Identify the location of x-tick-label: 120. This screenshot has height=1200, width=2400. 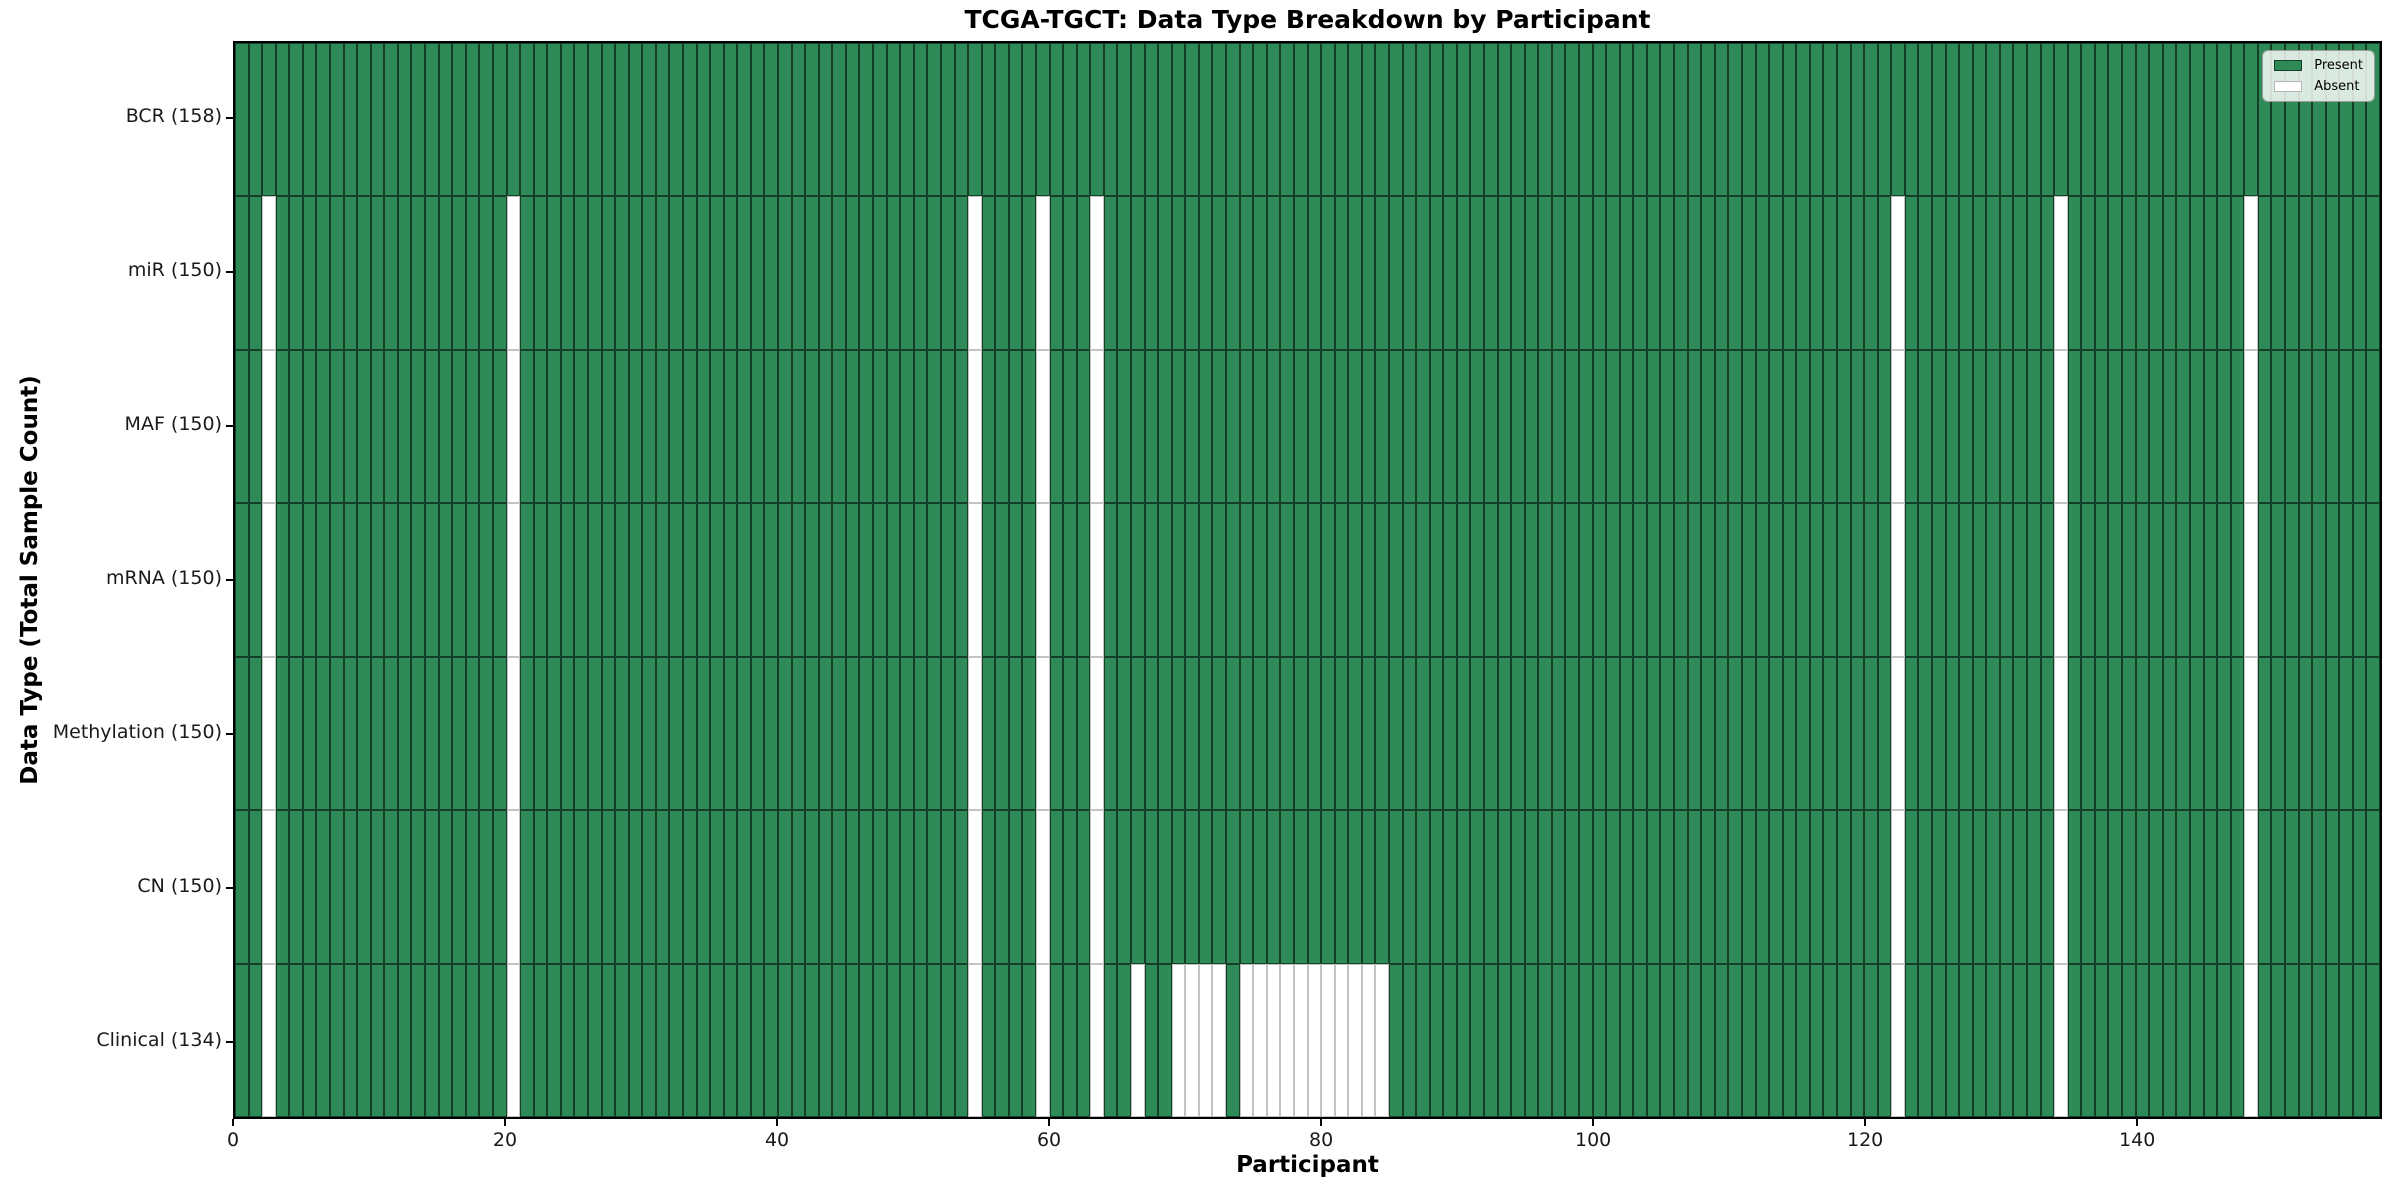
(1865, 1140).